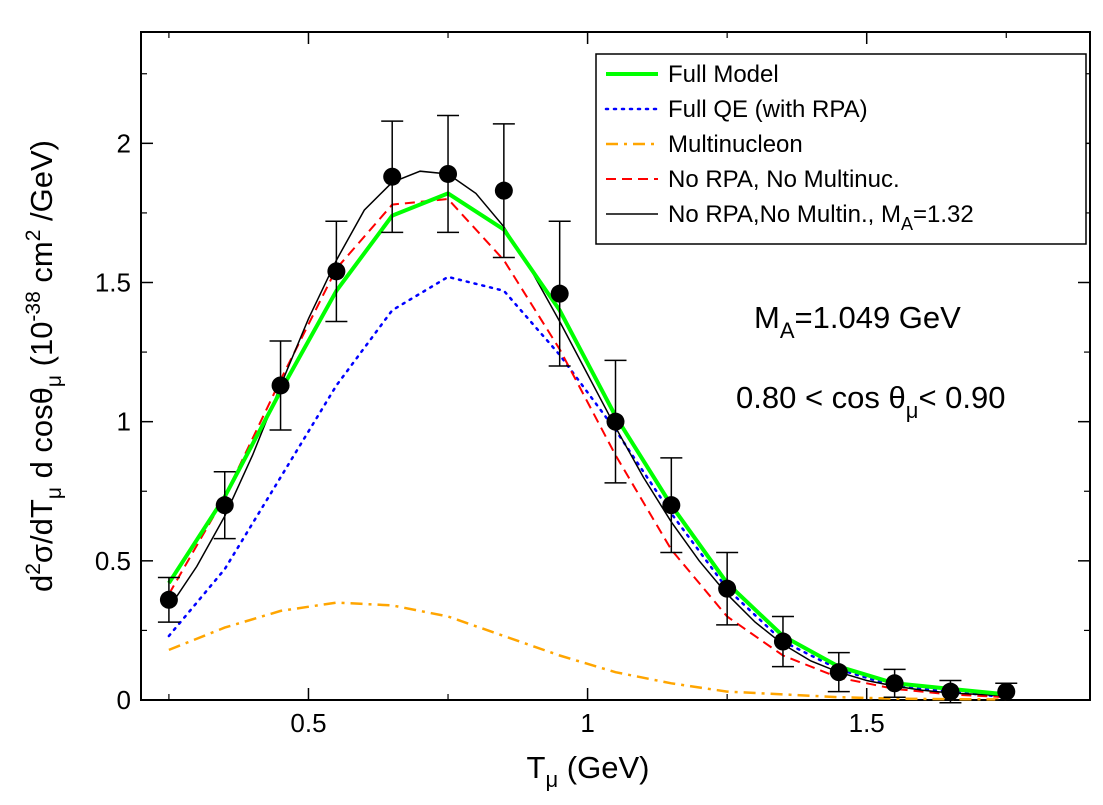 This screenshot has height=805, width=1103. What do you see at coordinates (308, 723) in the screenshot?
I see `x-tick-label: 0.5` at bounding box center [308, 723].